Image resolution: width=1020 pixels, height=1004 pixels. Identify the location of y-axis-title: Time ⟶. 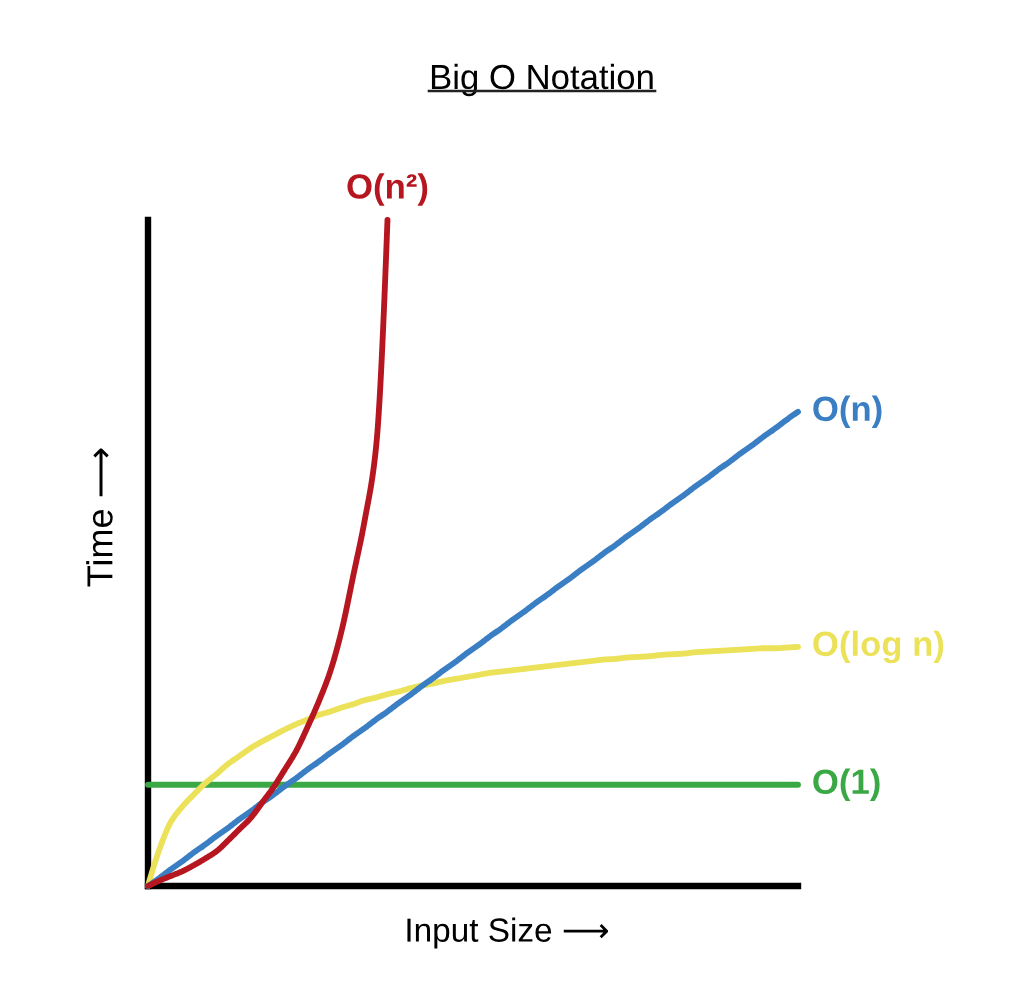
(99, 517).